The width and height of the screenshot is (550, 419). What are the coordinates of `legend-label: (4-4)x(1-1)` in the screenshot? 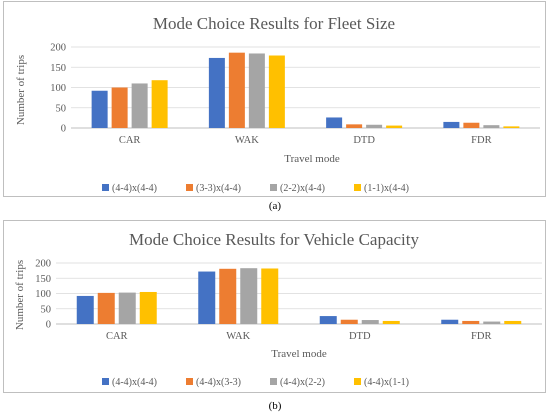 It's located at (386, 382).